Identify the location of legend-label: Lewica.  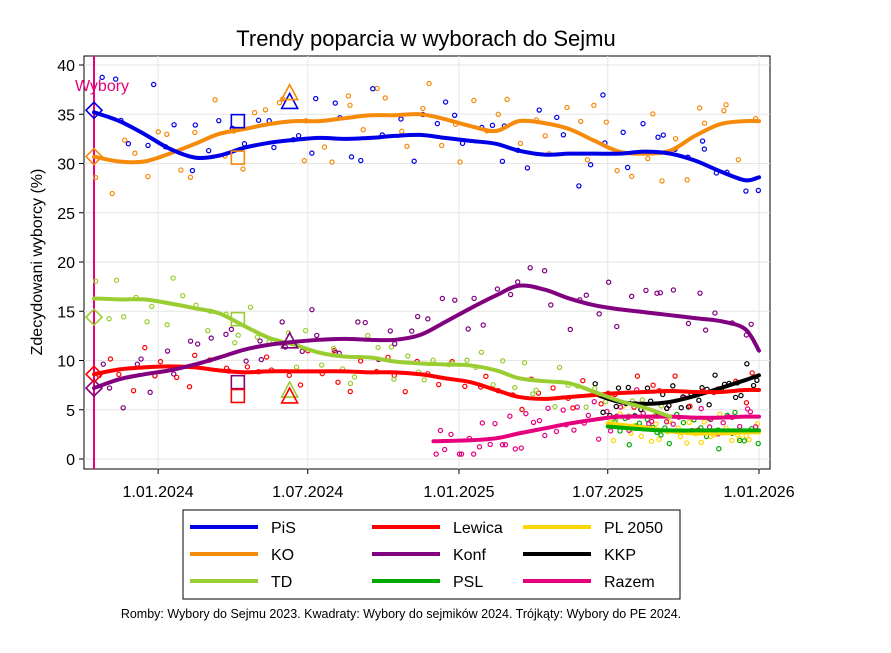
(478, 528).